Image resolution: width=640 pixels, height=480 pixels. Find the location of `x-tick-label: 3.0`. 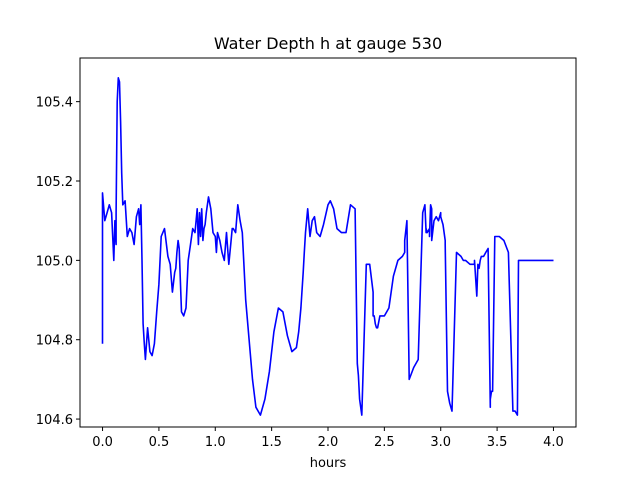

x-tick-label: 3.0 is located at coordinates (440, 442).